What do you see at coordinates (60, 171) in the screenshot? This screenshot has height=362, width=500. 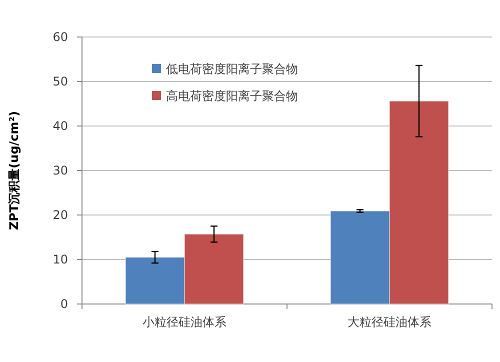 I see `y-tick-label: 30` at bounding box center [60, 171].